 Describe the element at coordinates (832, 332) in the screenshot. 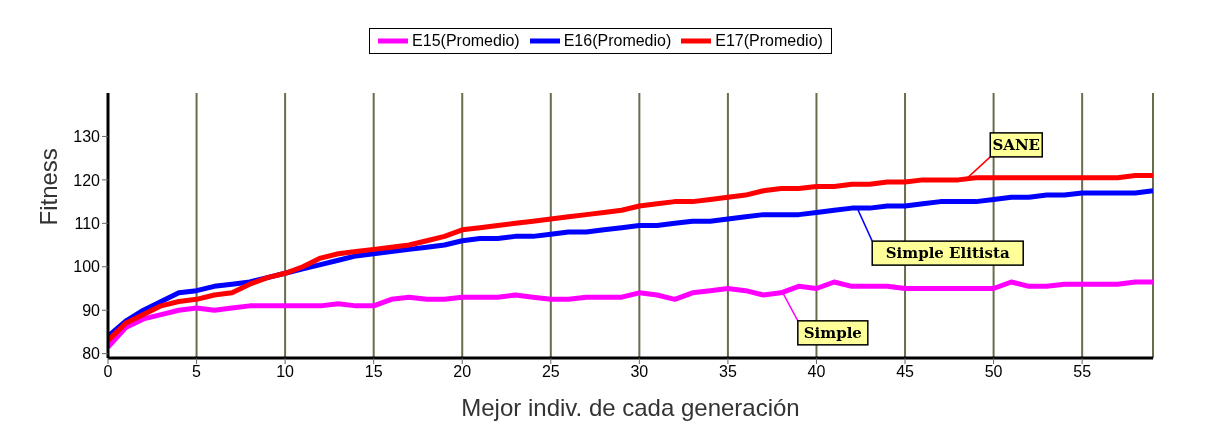

I see `annotation: Simple` at that location.